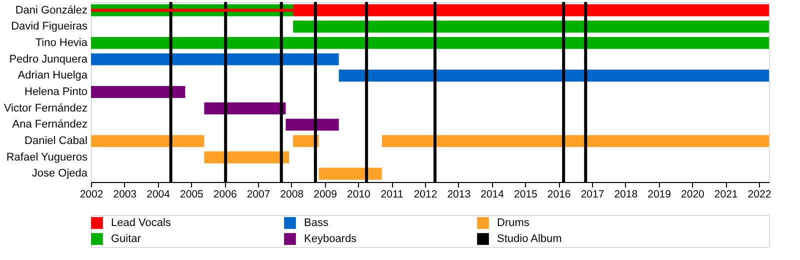 Image resolution: width=800 pixels, height=260 pixels. I want to click on y-tick-label: David Figueiras, so click(49, 26).